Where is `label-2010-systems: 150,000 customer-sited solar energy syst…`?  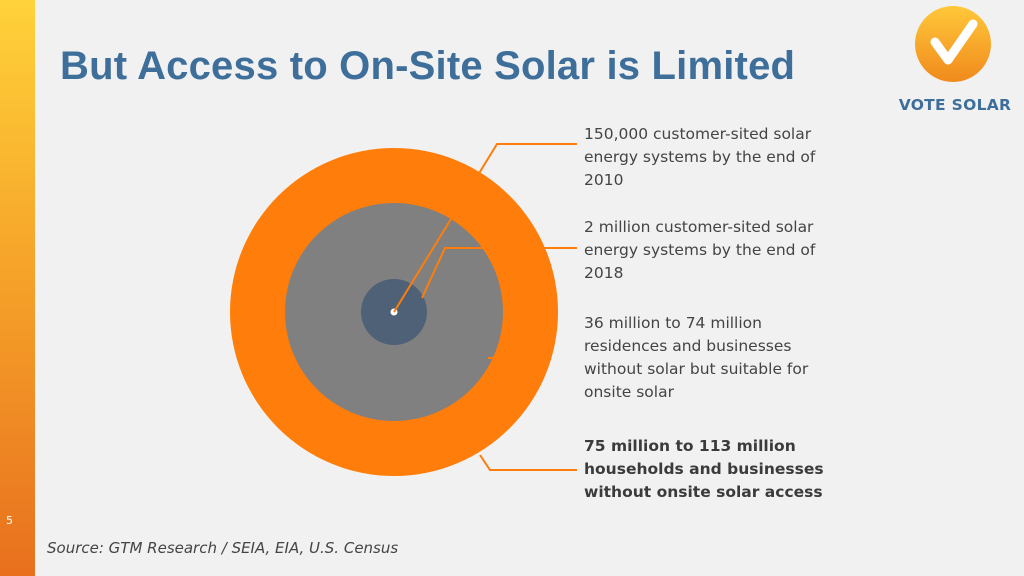 label-2010-systems: 150,000 customer-sited solar energy syst… is located at coordinates (700, 157).